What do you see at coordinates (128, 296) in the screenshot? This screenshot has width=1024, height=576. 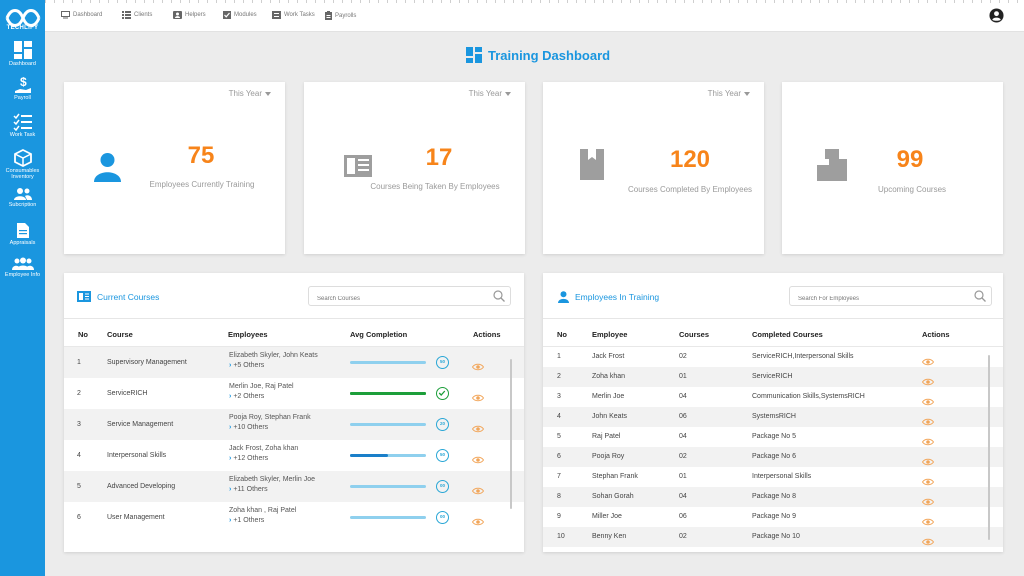 I see `panel-title-text: Current Courses` at bounding box center [128, 296].